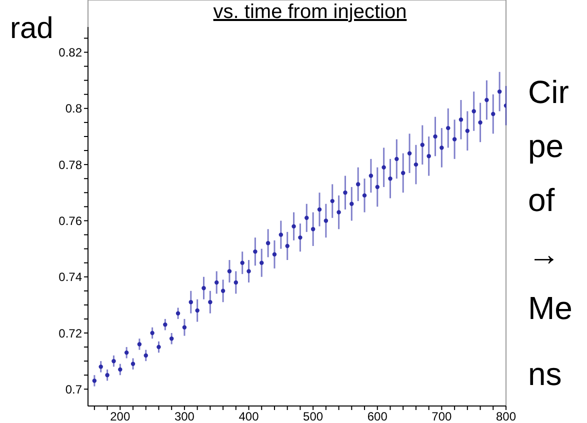  I want to click on text: ns, so click(545, 374).